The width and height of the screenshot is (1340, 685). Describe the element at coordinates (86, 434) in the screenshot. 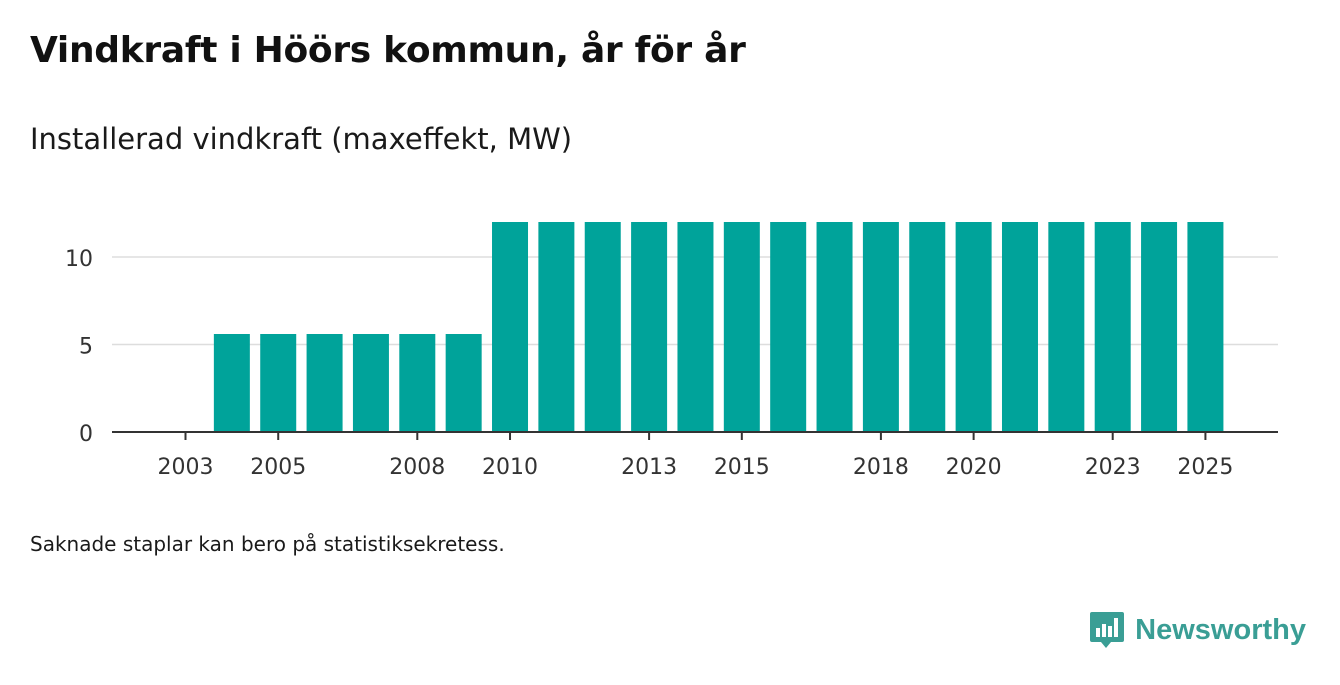

I see `y-tick-label-0: 0` at that location.